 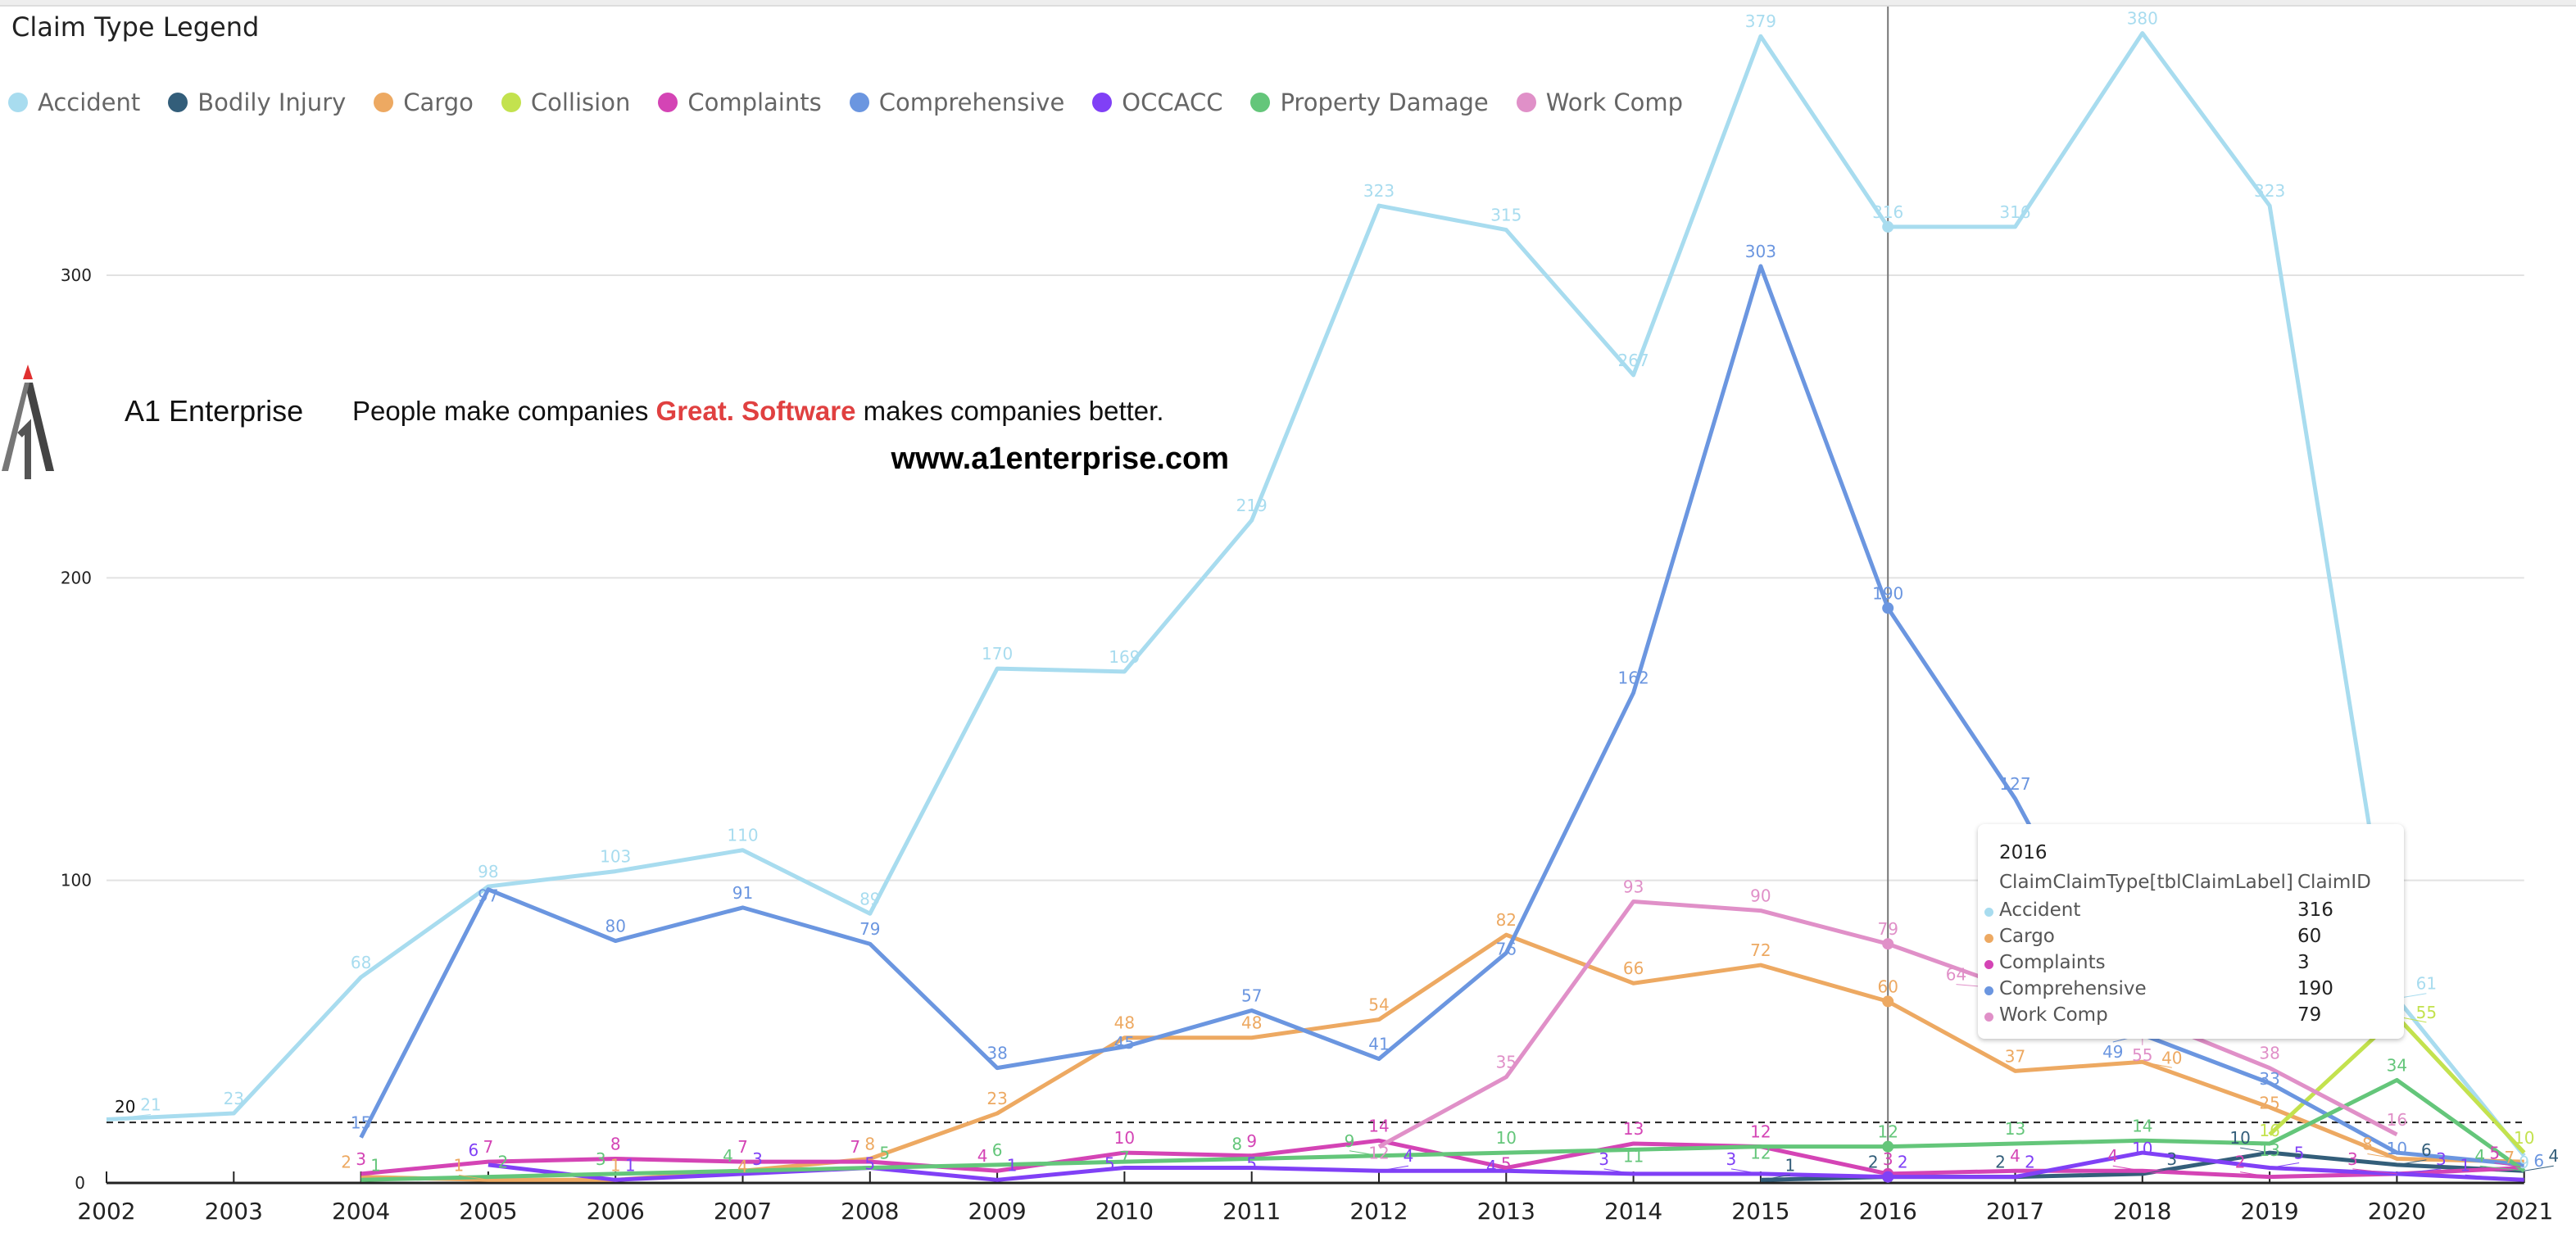 I want to click on legend-title: Claim Type Legend, so click(x=135, y=27).